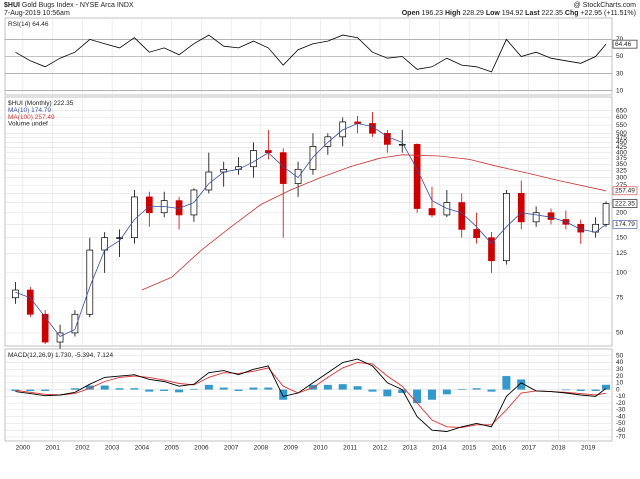 The width and height of the screenshot is (640, 479). Describe the element at coordinates (12, 5) in the screenshot. I see `symbol: $HUI` at that location.